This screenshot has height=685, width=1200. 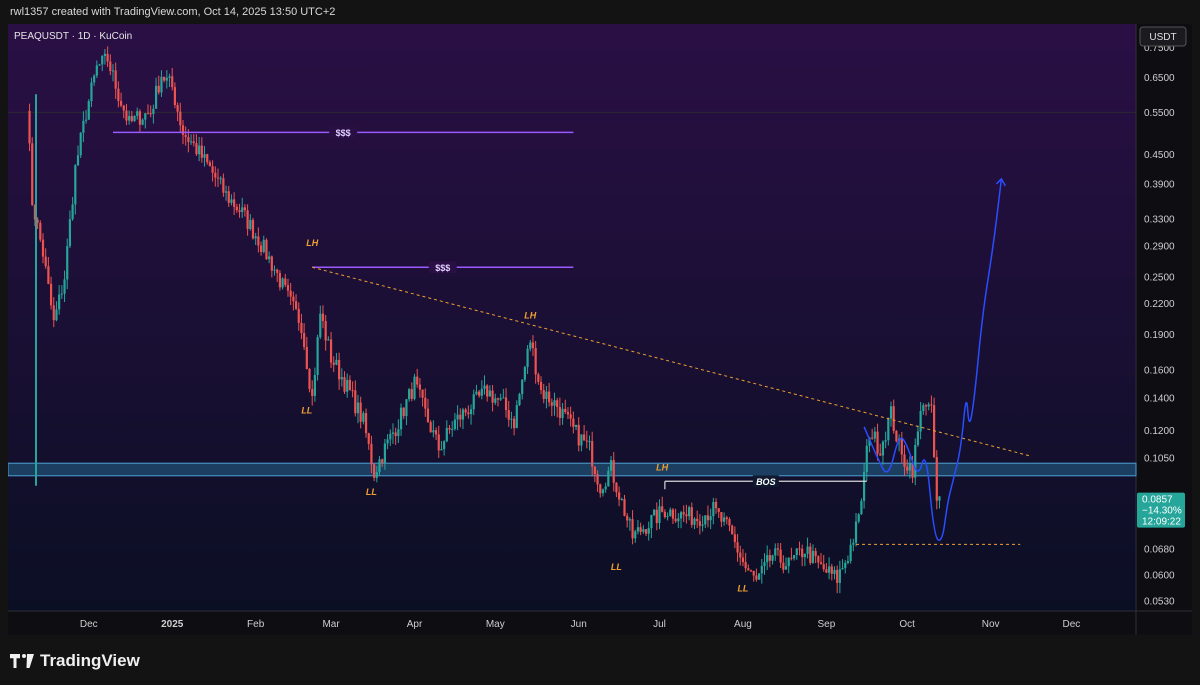 I want to click on tradingview-logo-icon, so click(x=22, y=661).